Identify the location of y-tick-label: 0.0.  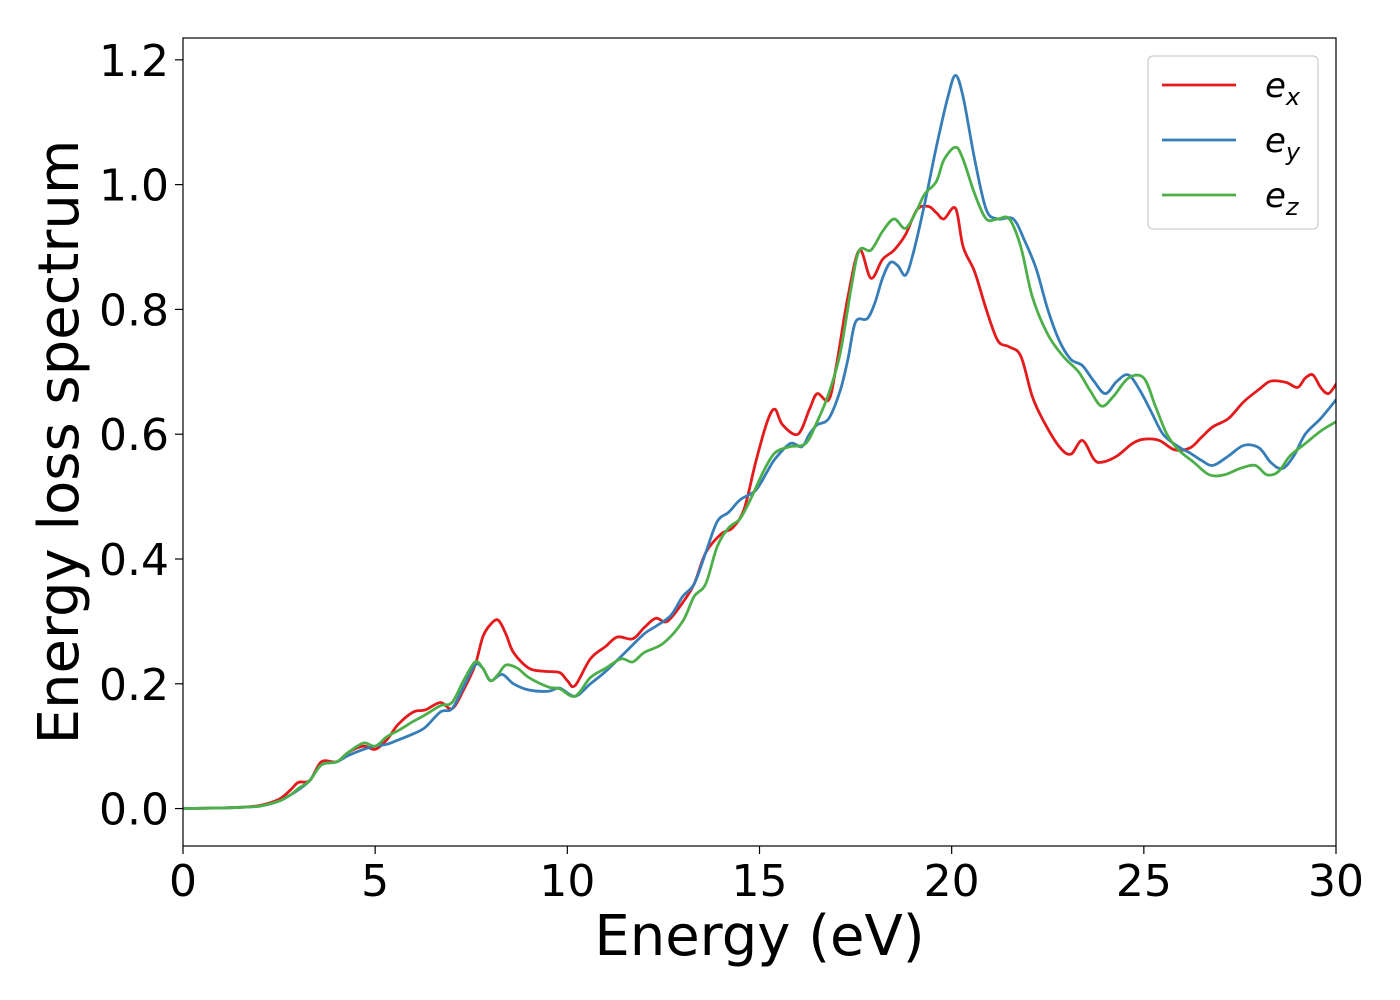
(134, 810).